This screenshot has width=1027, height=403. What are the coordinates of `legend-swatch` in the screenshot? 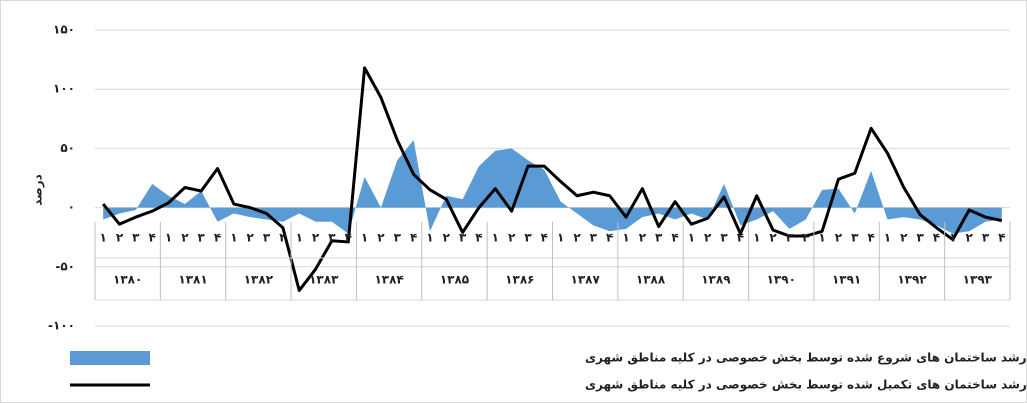 It's located at (110, 358).